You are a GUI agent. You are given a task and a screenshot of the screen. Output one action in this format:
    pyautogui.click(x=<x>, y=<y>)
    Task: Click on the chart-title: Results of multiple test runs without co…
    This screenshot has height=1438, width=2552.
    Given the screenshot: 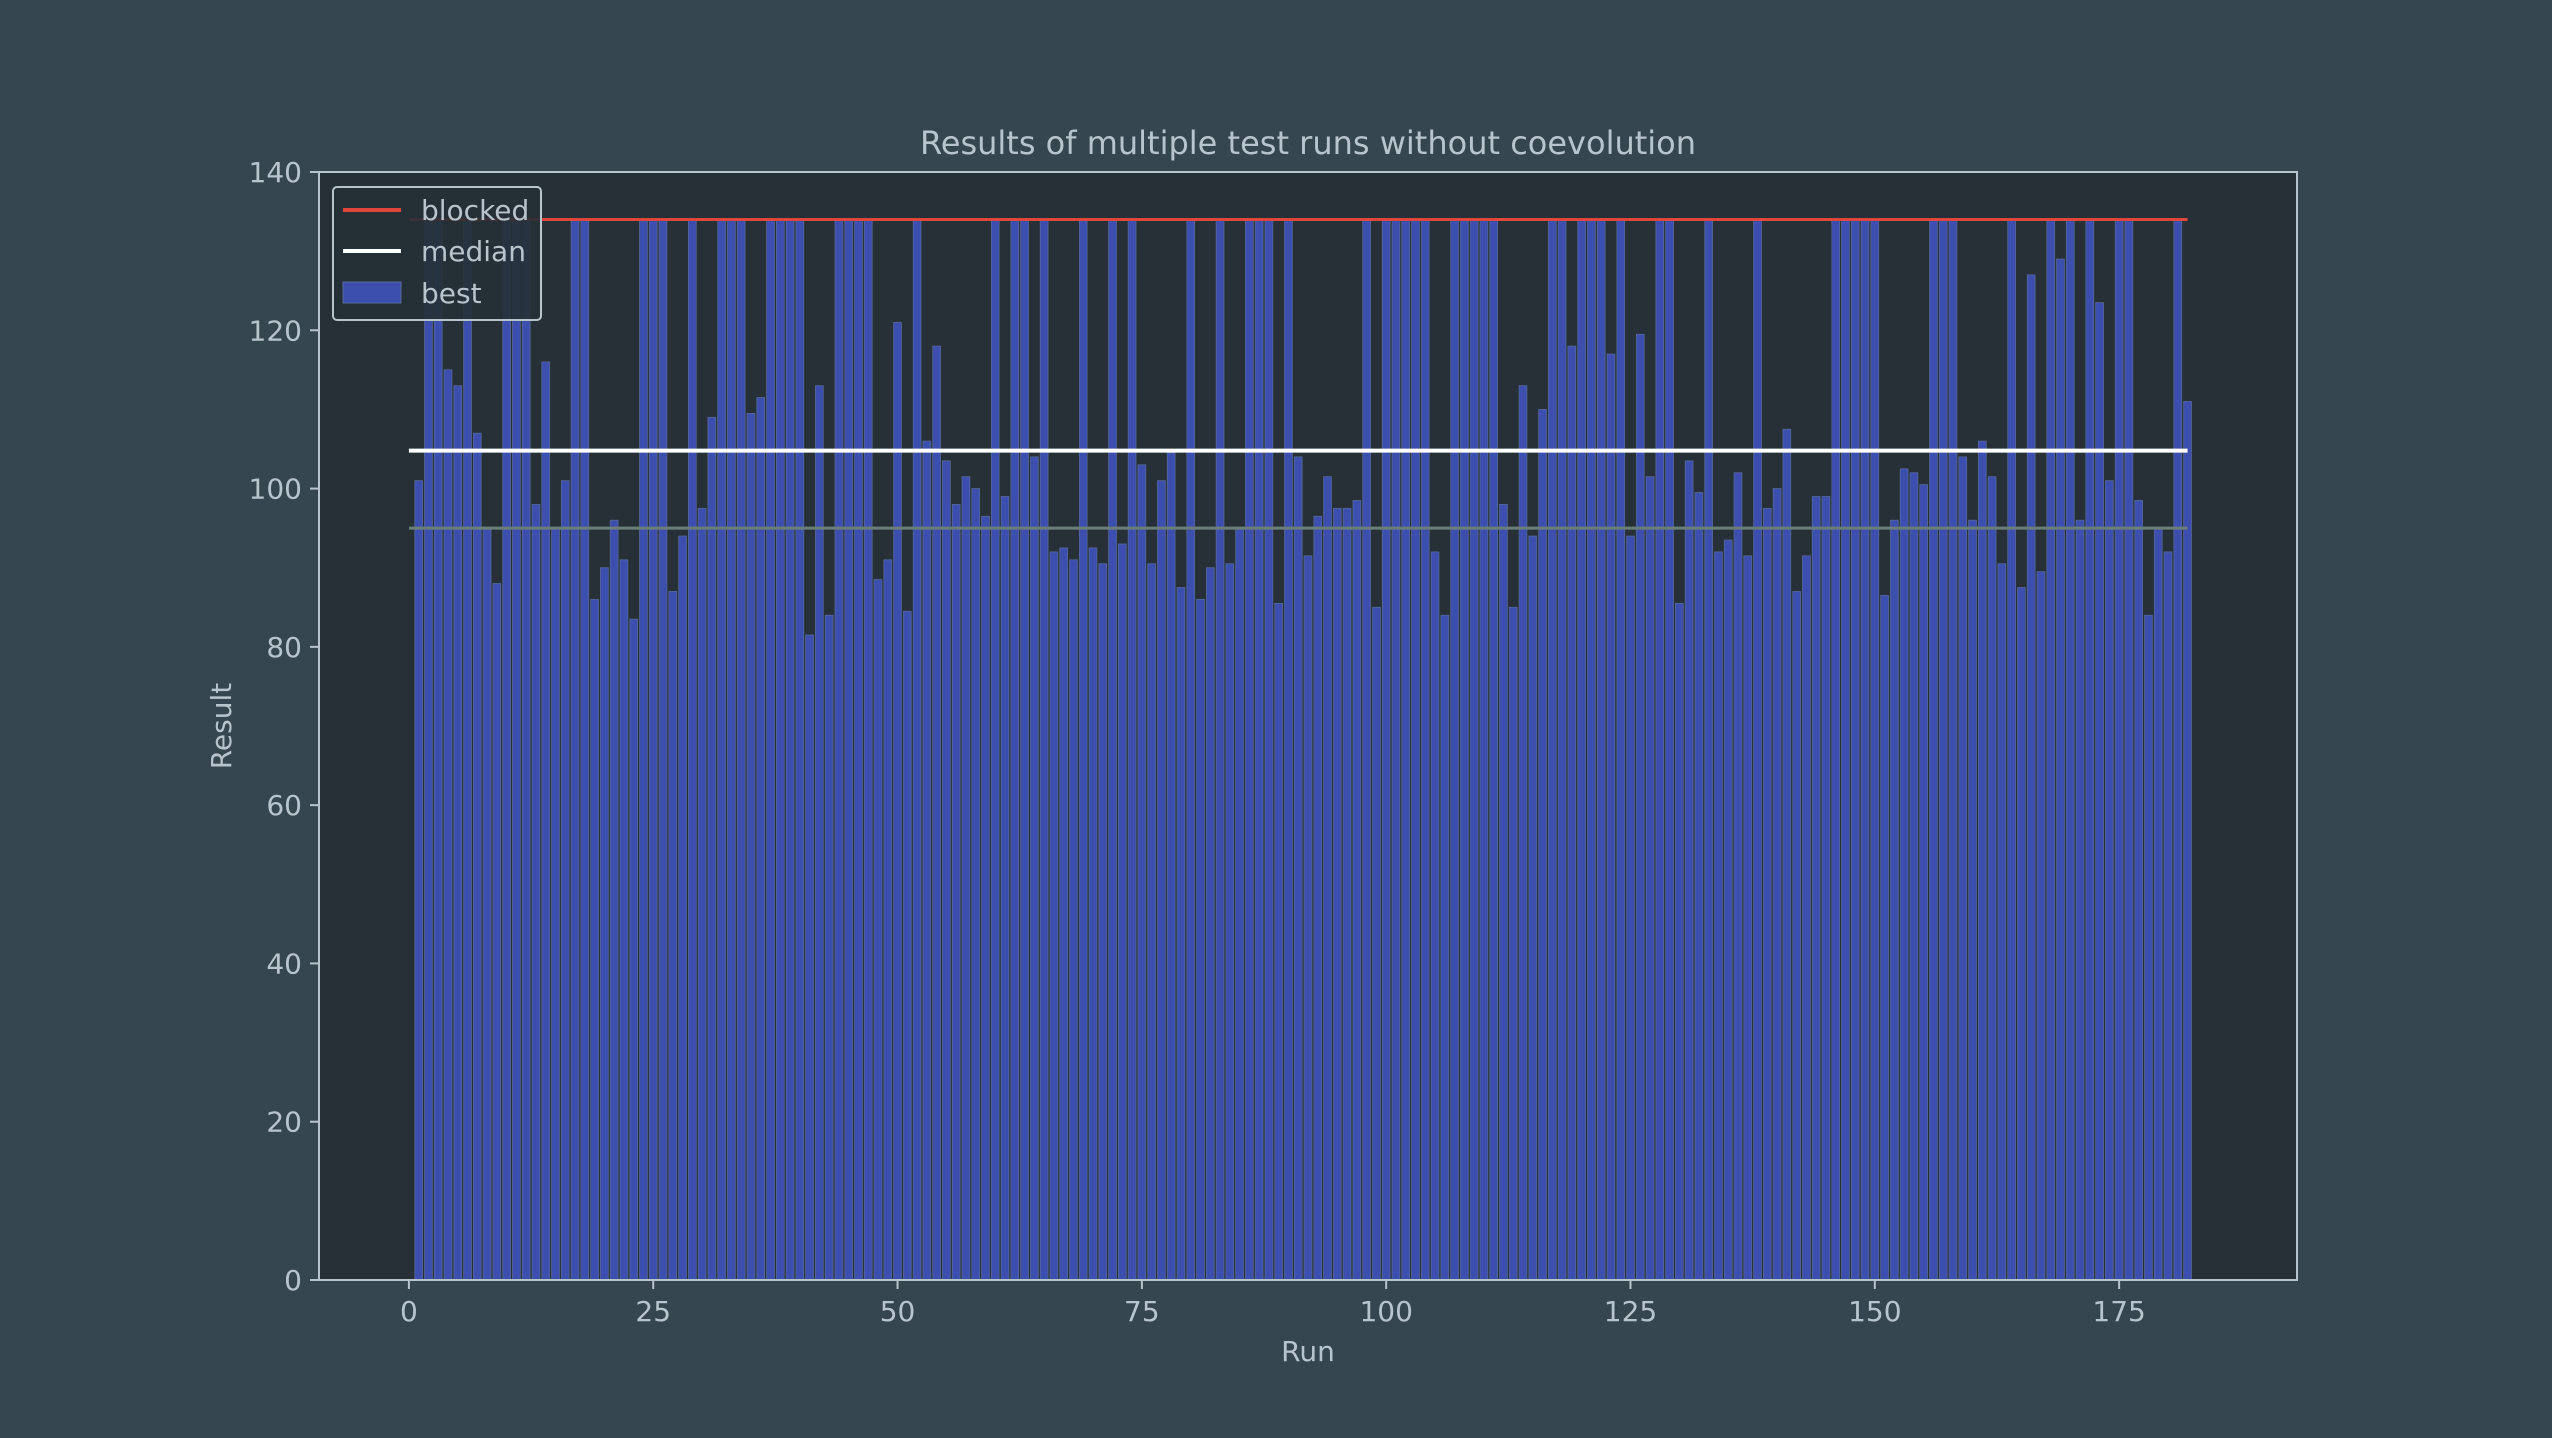 What is the action you would take?
    pyautogui.click(x=1308, y=143)
    